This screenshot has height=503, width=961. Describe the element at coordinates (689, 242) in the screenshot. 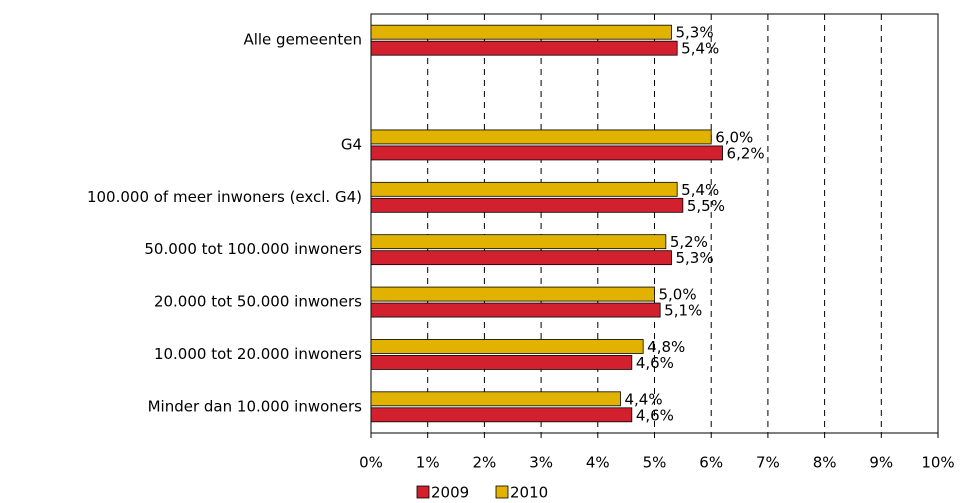

I see `value-label: 5,2%` at that location.